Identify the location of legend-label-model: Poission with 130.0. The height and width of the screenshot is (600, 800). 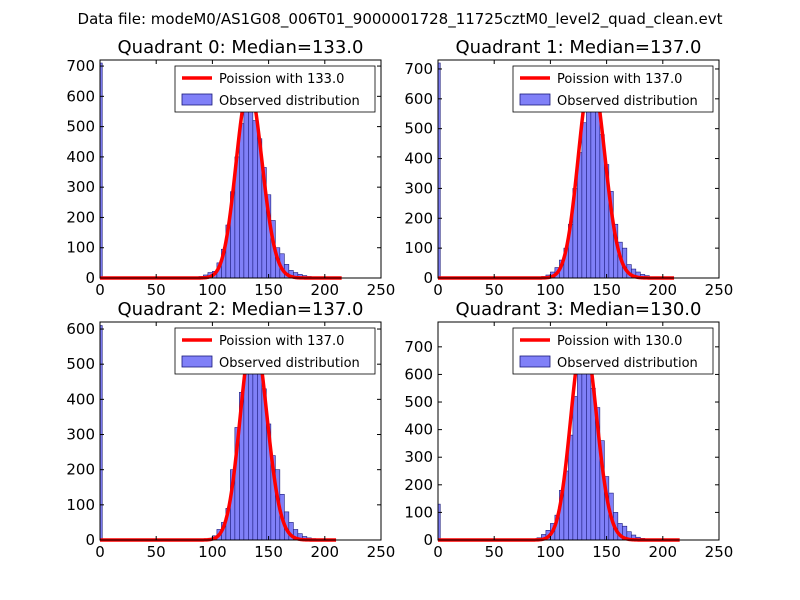
(619, 341).